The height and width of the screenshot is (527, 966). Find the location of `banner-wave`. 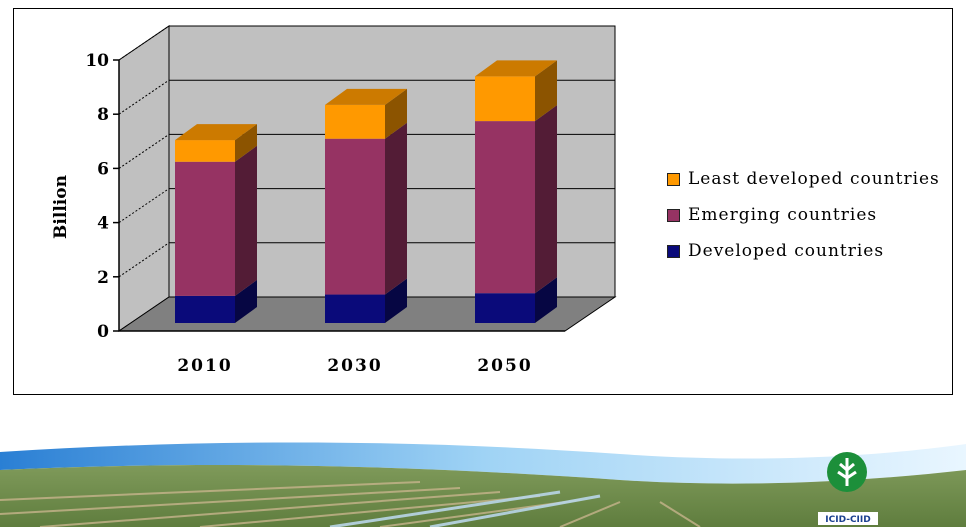

banner-wave is located at coordinates (483, 463).